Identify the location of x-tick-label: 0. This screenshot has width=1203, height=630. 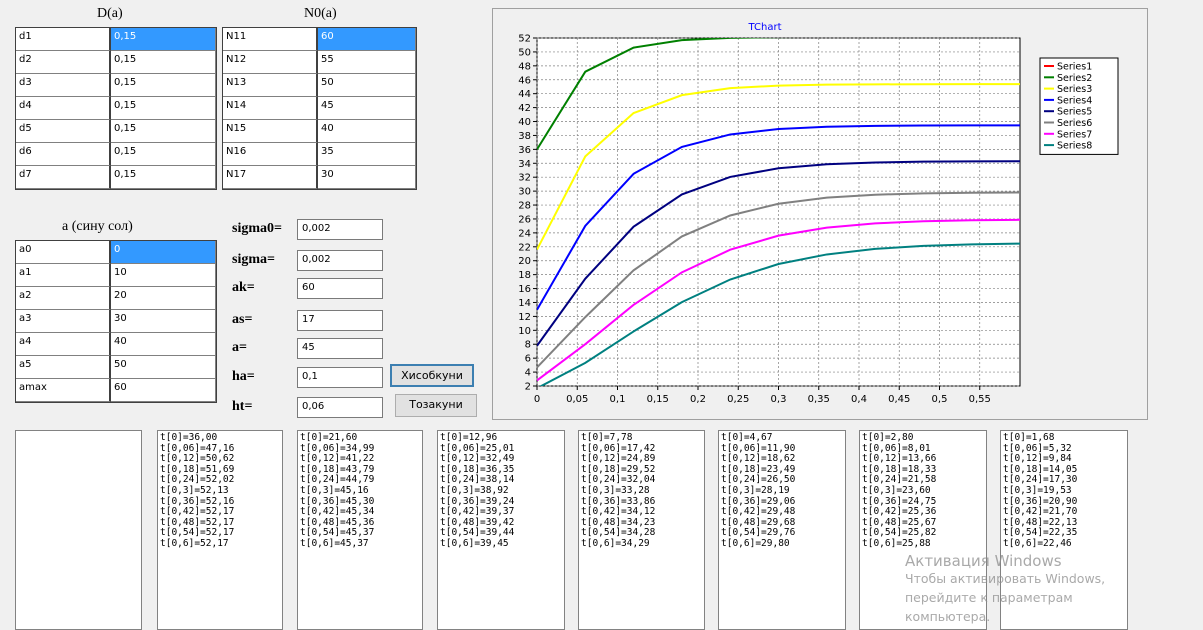
(537, 399).